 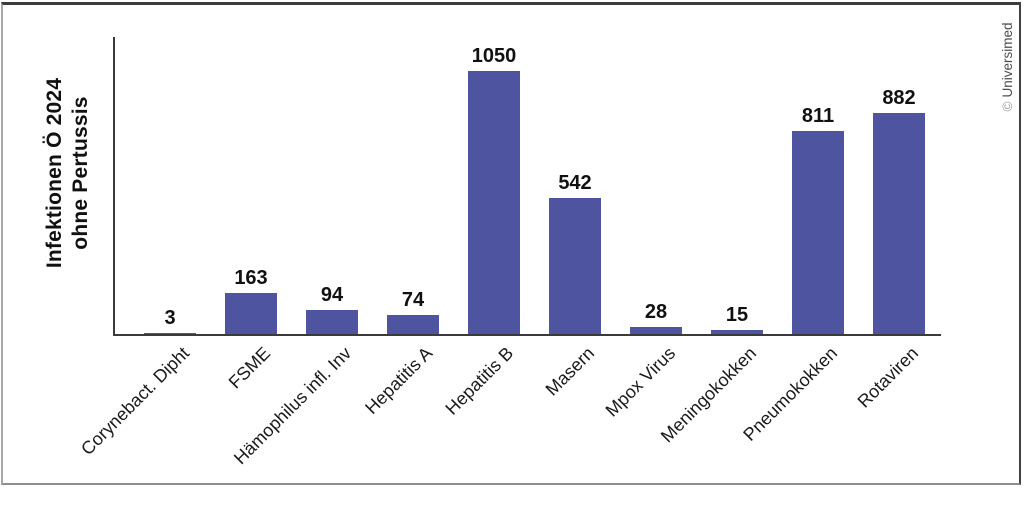 I want to click on bar-value-label: 542, so click(x=575, y=183).